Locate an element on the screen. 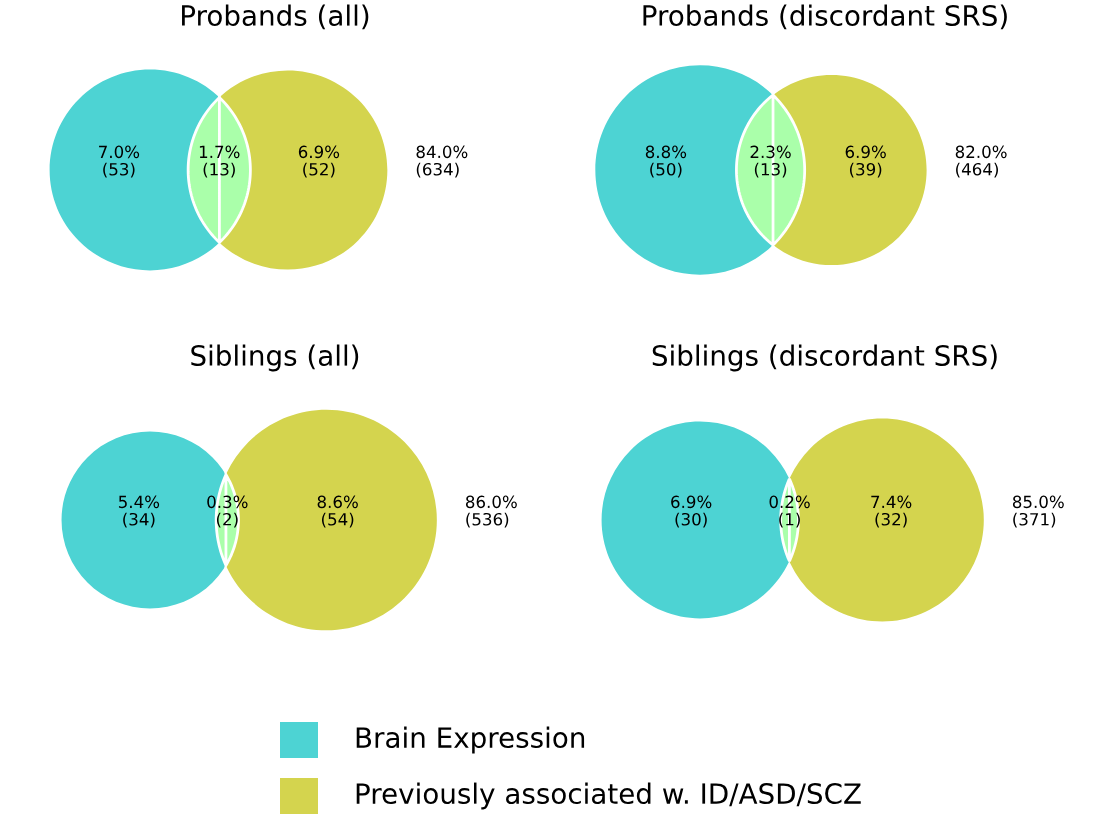  data-label: 86.0% (536) is located at coordinates (491, 511).